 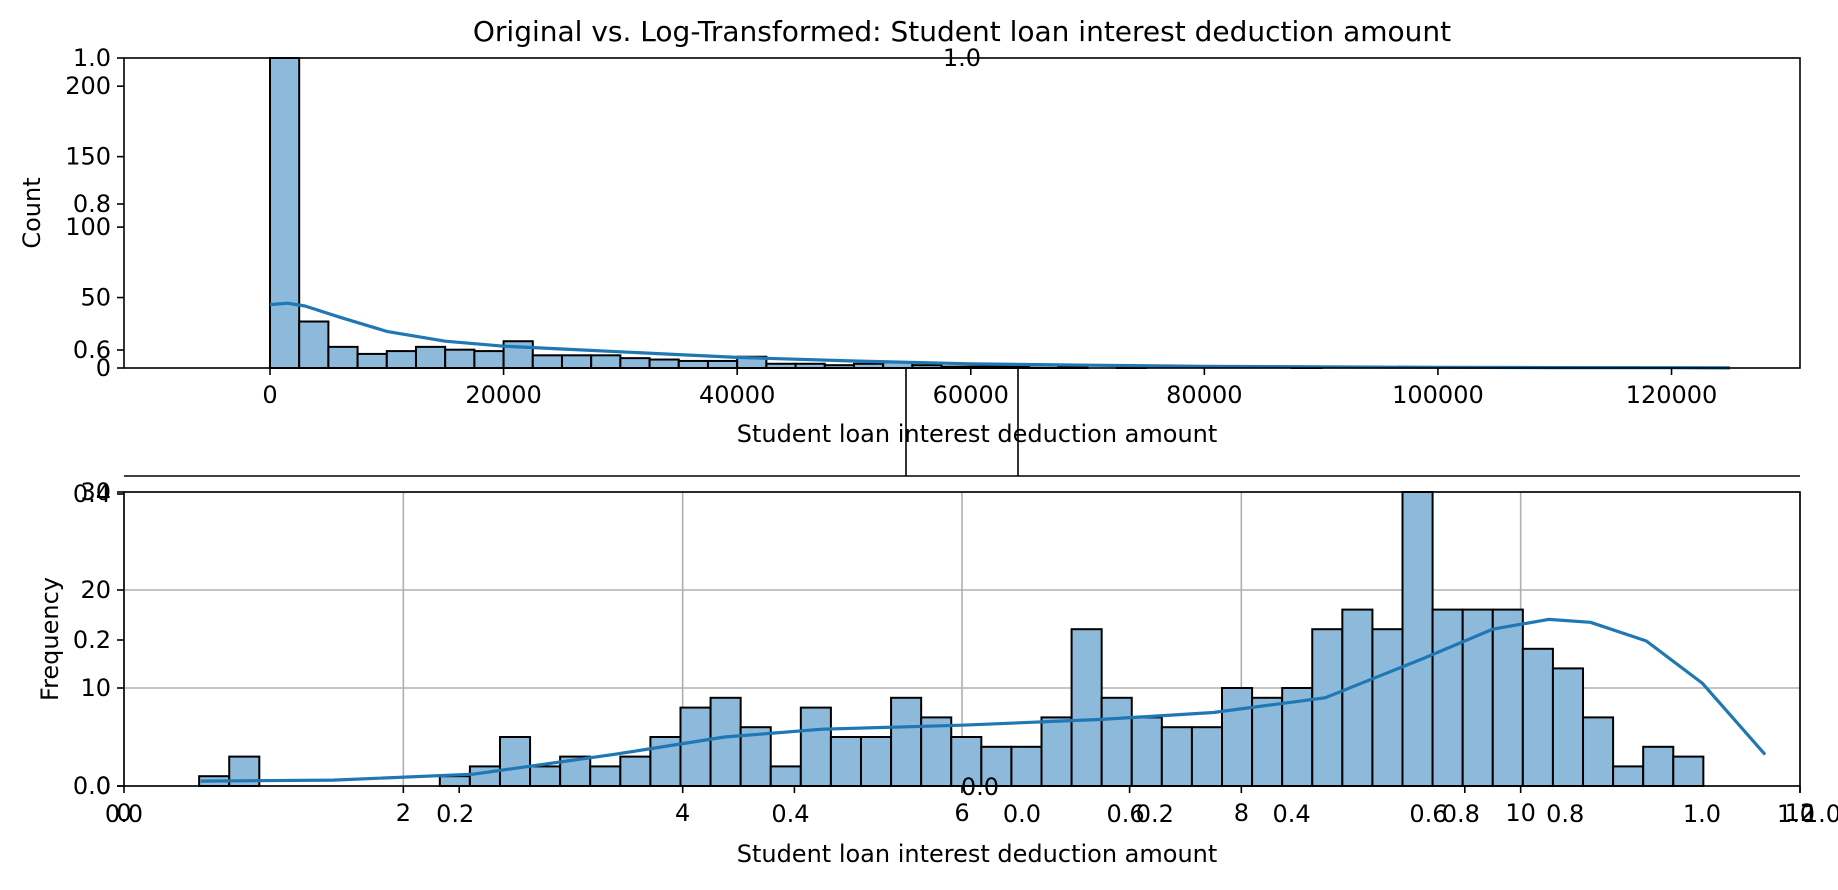 What do you see at coordinates (92, 350) in the screenshot?
I see `overlay-y-tick-label: 0.6` at bounding box center [92, 350].